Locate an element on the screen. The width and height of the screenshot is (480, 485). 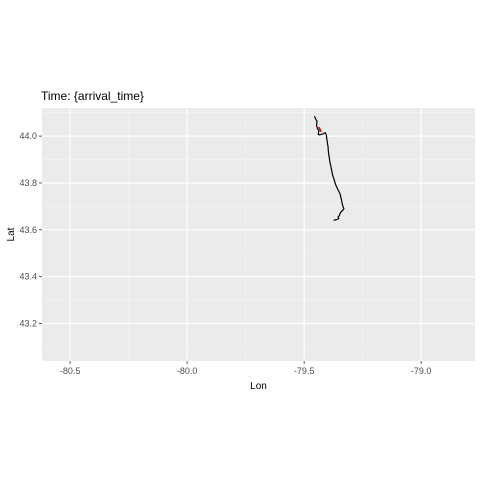
y-axis-ticks: 43.2 43.4 43.6 43.8 44.0 is located at coordinates (30, 230).